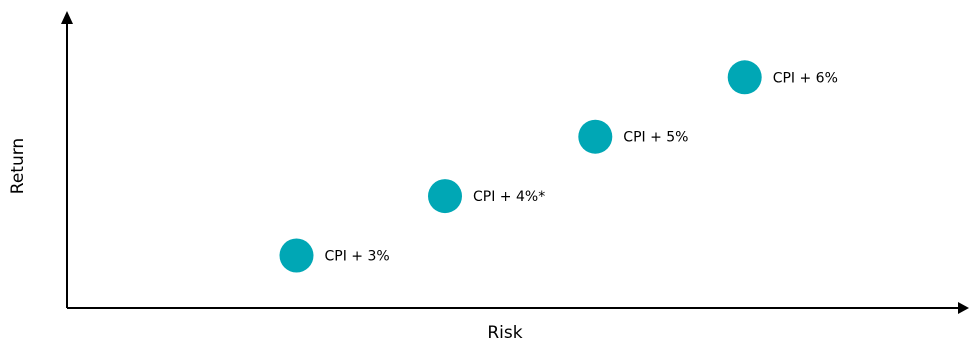 The height and width of the screenshot is (343, 969). Describe the element at coordinates (357, 257) in the screenshot. I see `data-label-1: CPI + 3%` at that location.